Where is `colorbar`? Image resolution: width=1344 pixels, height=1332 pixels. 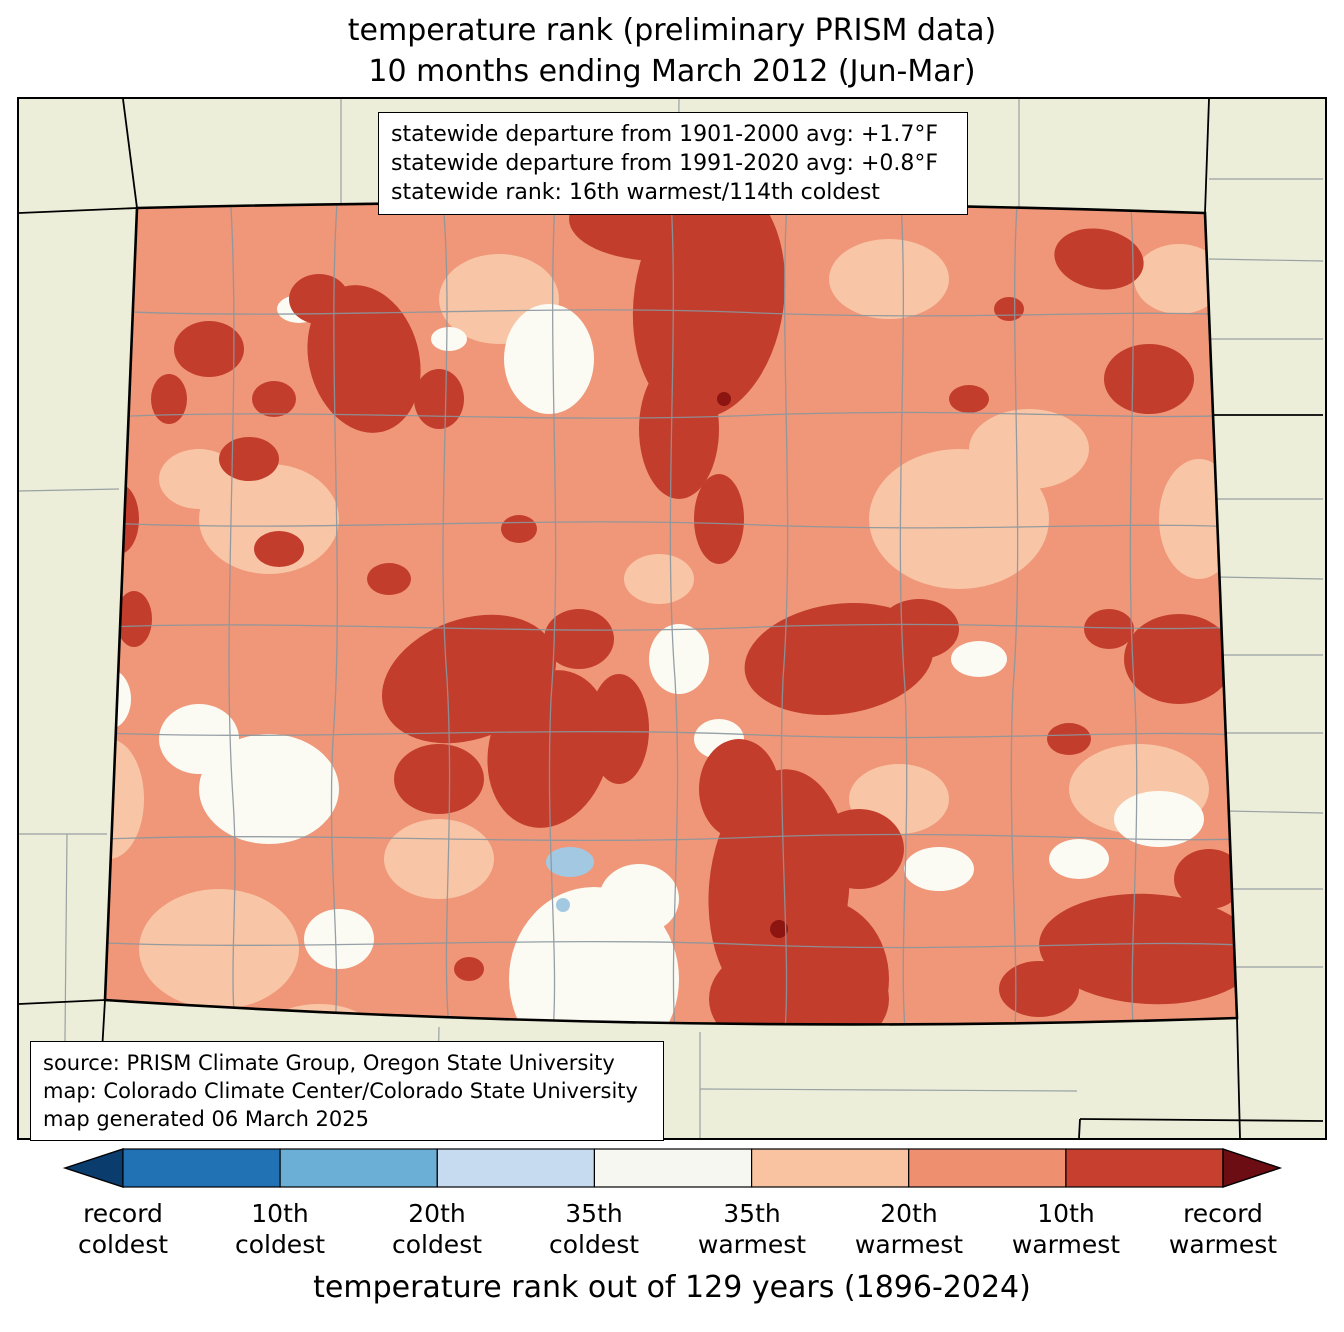 colorbar is located at coordinates (672, 1168).